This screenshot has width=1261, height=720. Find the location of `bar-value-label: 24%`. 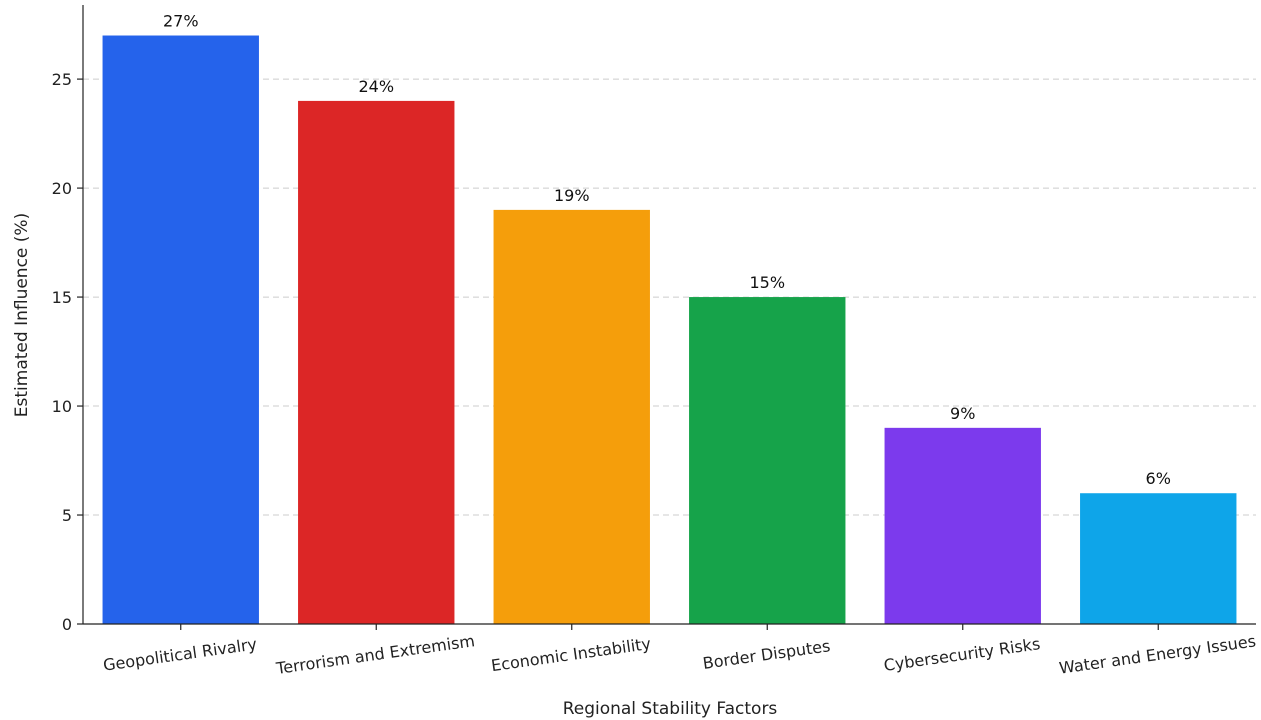

bar-value-label: 24% is located at coordinates (376, 86).